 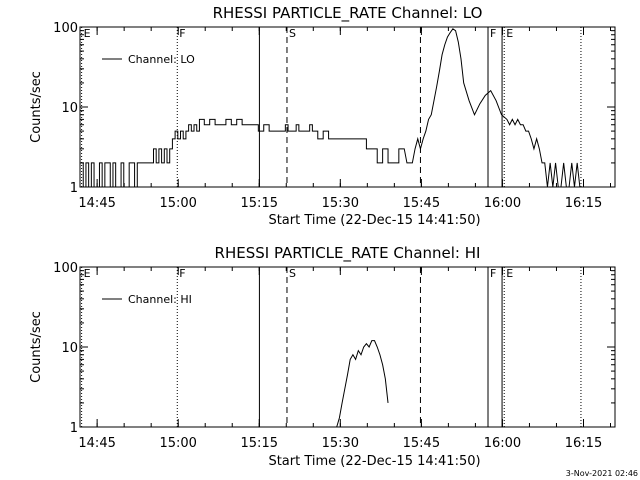 I want to click on legend-label: Channel: HI, so click(x=160, y=299).